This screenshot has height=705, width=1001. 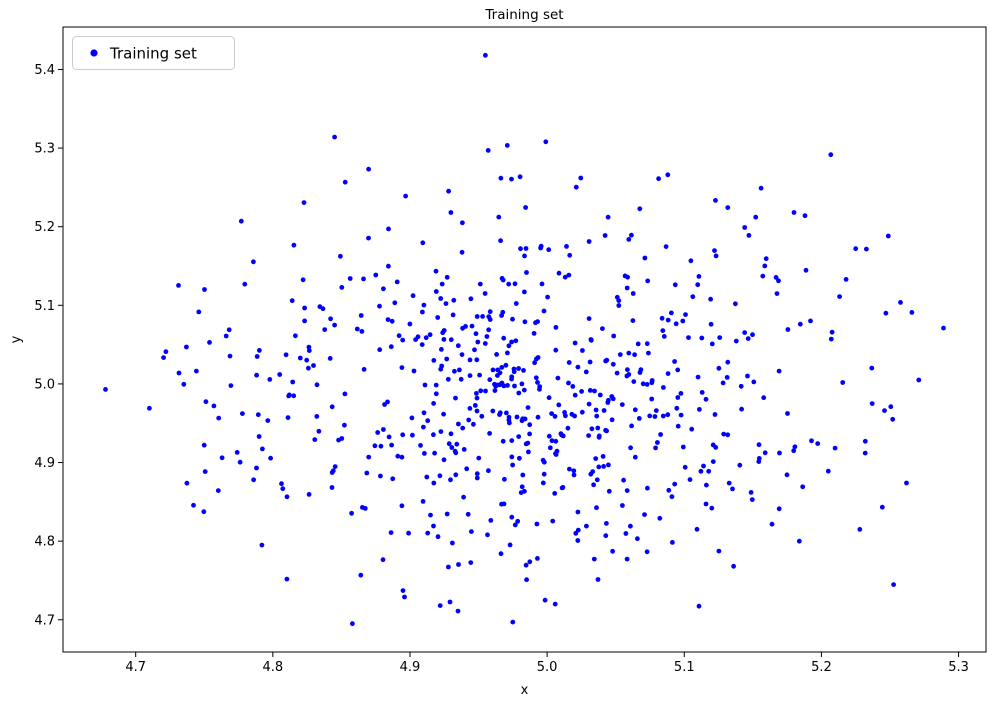 I want to click on legend-entry-label: Training set, so click(x=153, y=54).